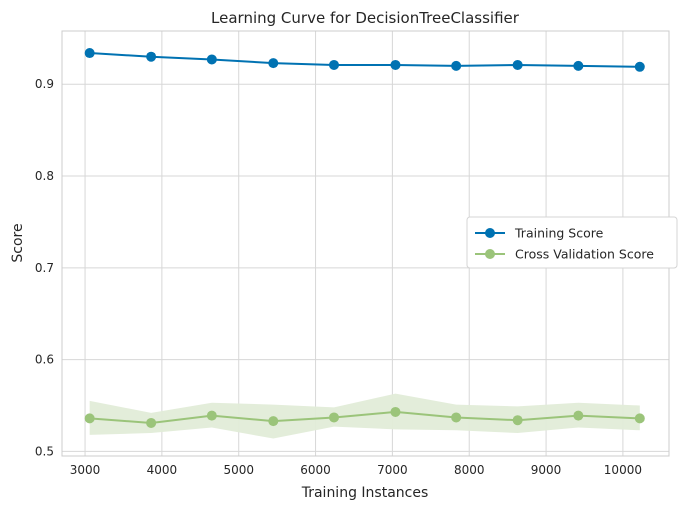 The width and height of the screenshot is (692, 510). I want to click on y-axis-label: Score, so click(18, 242).